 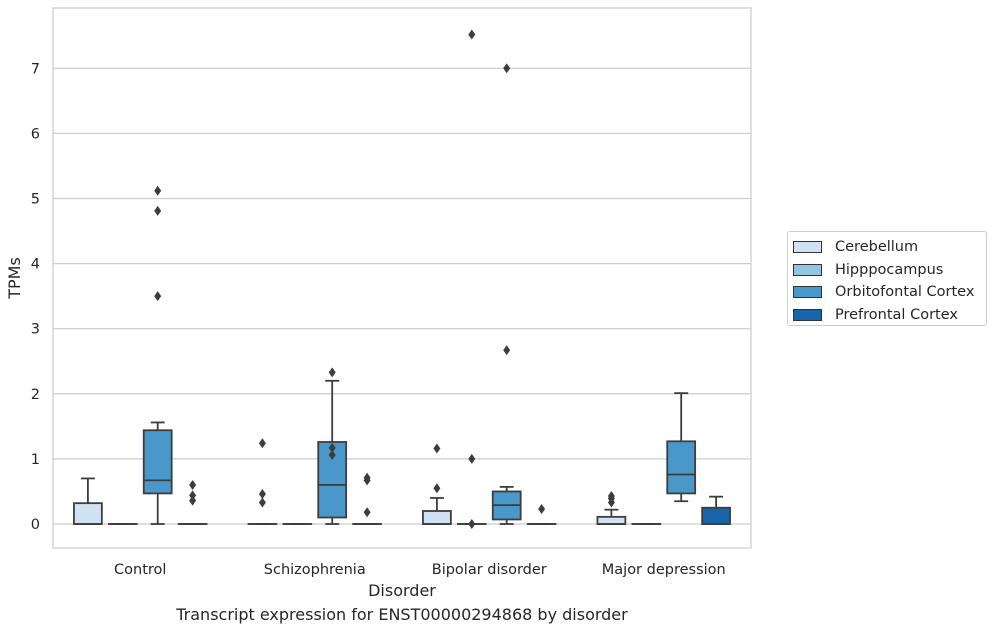 I want to click on x-tick-label: Bipolar disorder, so click(x=489, y=570).